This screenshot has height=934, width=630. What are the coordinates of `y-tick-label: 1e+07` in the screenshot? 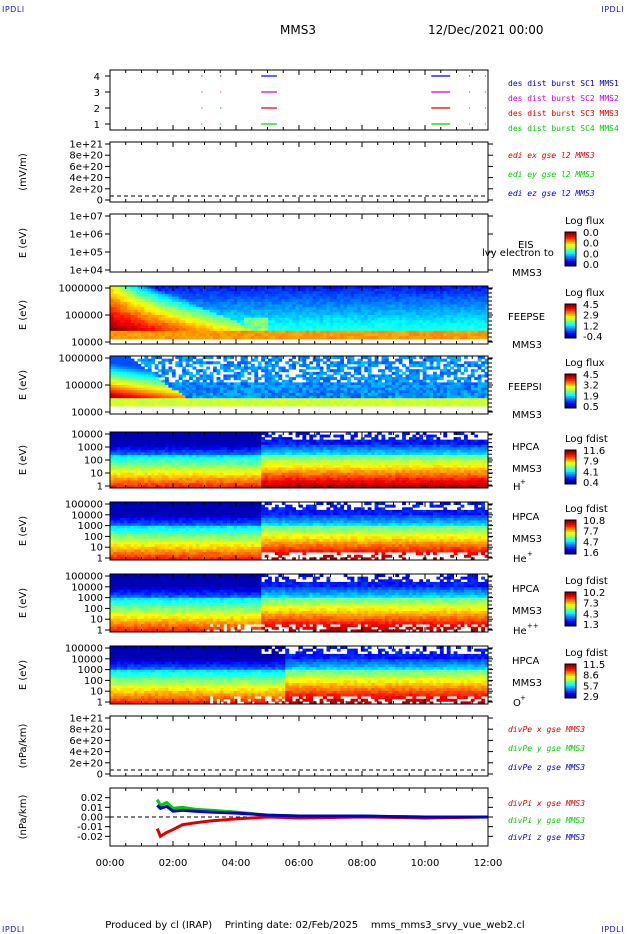 It's located at (86, 217).